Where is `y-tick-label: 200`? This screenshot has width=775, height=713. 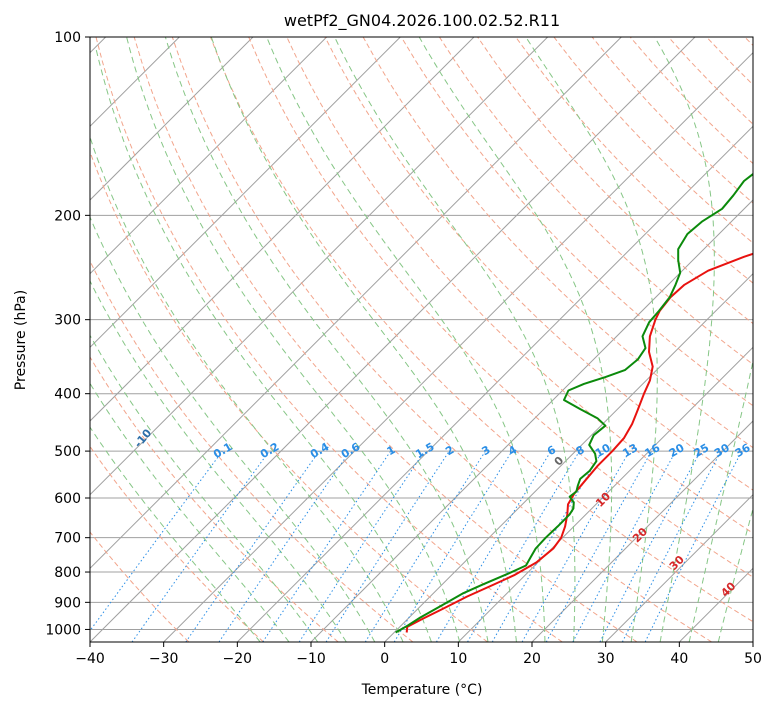 y-tick-label: 200 is located at coordinates (67, 216).